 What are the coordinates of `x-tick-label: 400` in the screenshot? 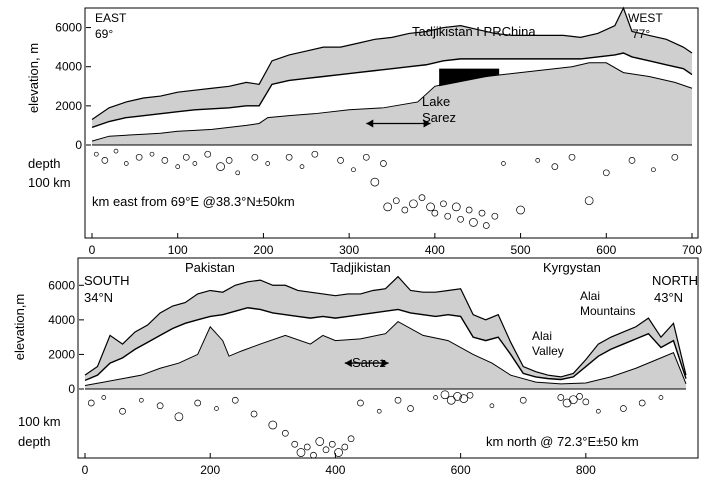 It's located at (435, 250).